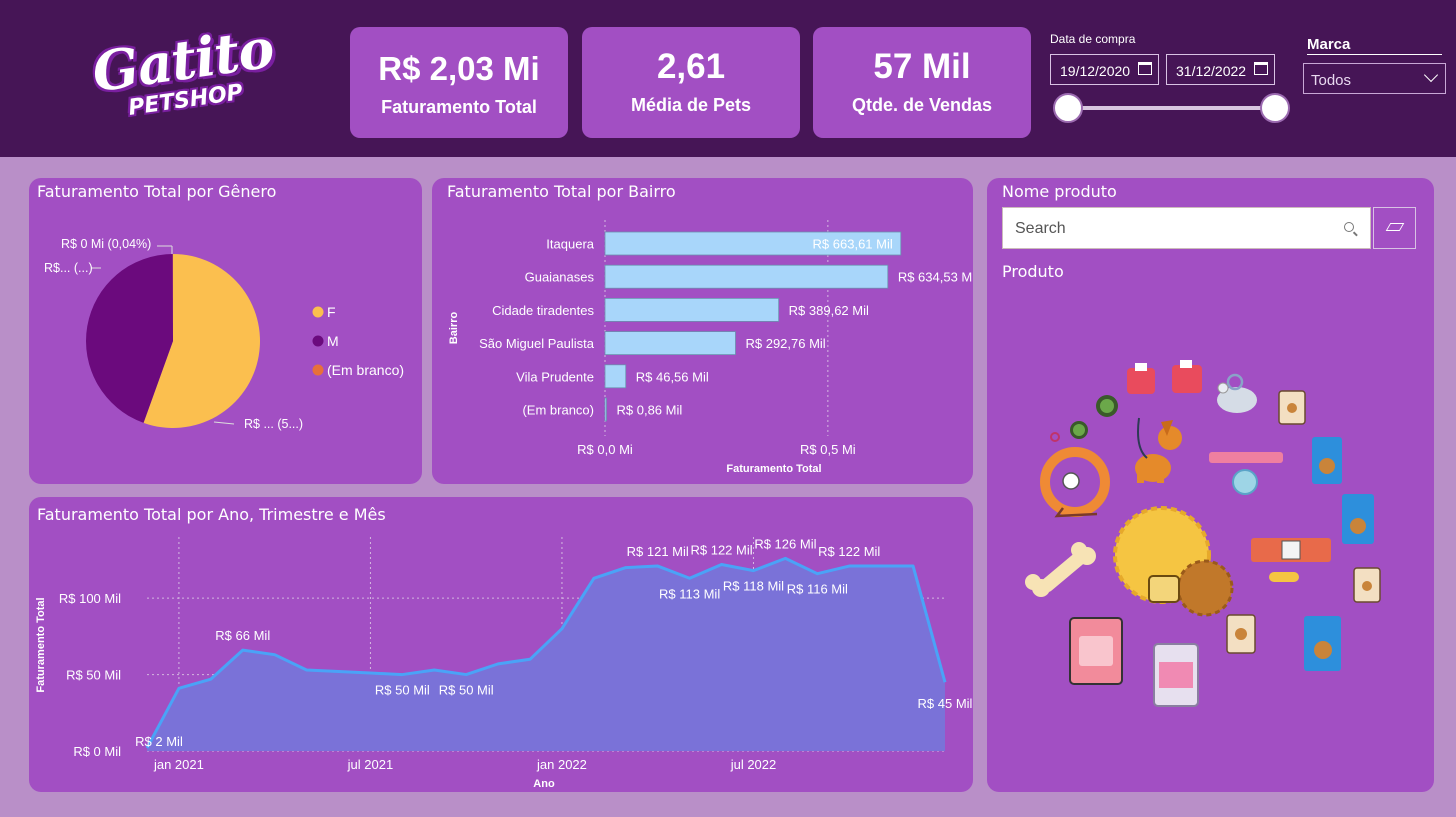 The image size is (1456, 817). I want to click on start-date-input: 19/12/2020, so click(1104, 69).